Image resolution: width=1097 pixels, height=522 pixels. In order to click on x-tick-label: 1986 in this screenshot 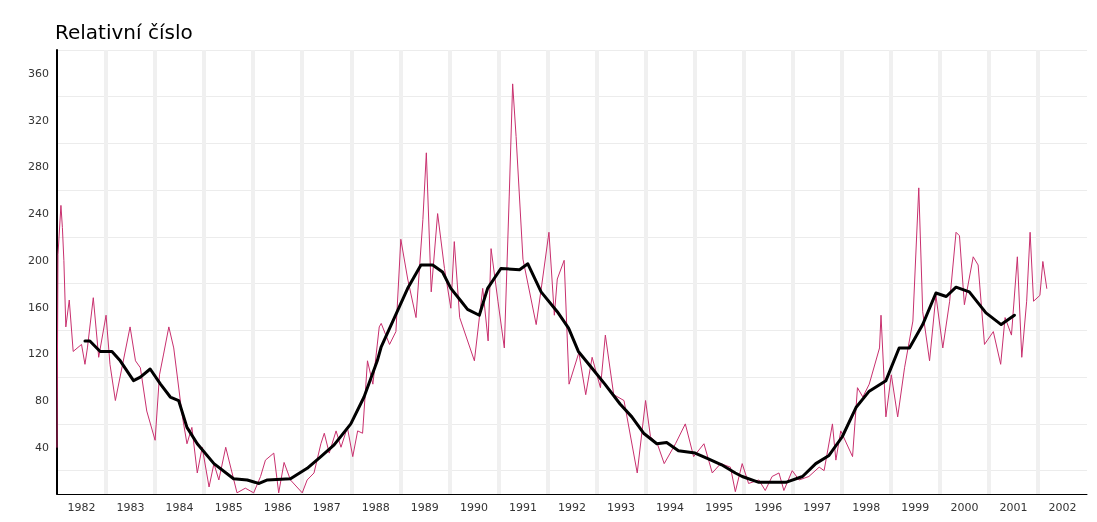, I will do `click(277, 507)`.